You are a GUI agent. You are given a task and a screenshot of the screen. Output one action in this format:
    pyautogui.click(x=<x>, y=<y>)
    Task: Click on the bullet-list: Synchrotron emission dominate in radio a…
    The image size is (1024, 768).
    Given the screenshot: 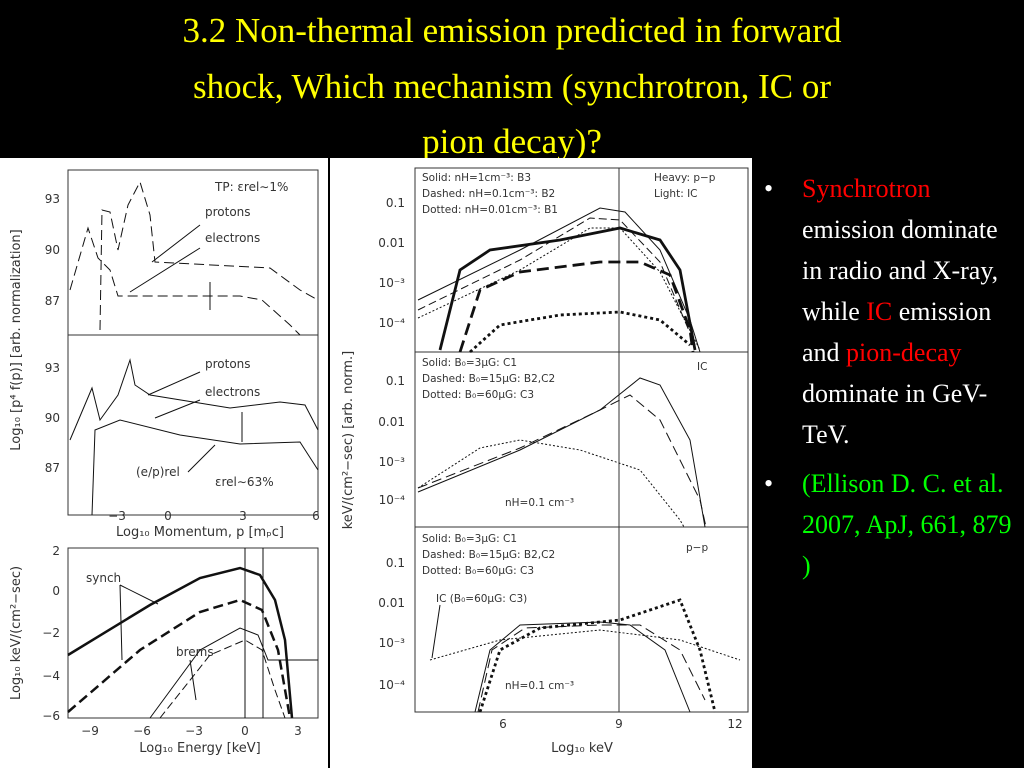 What is the action you would take?
    pyautogui.click(x=887, y=381)
    